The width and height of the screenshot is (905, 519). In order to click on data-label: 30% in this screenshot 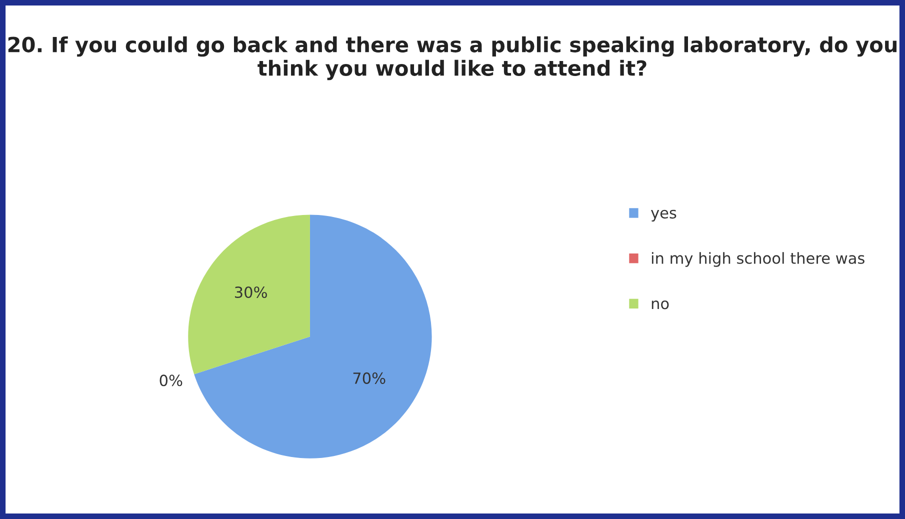, I will do `click(251, 292)`.